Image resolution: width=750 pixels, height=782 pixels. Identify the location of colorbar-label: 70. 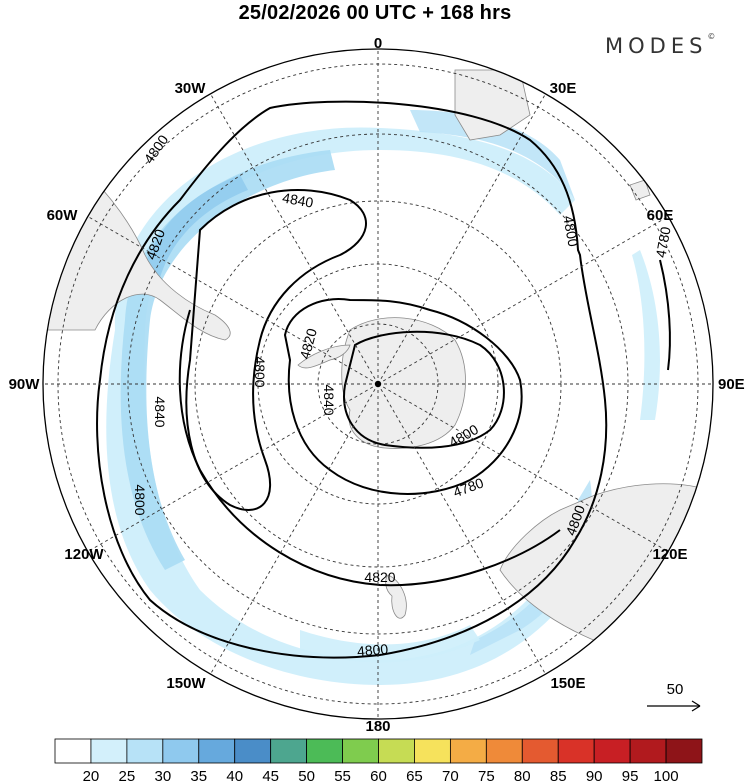
(450, 775).